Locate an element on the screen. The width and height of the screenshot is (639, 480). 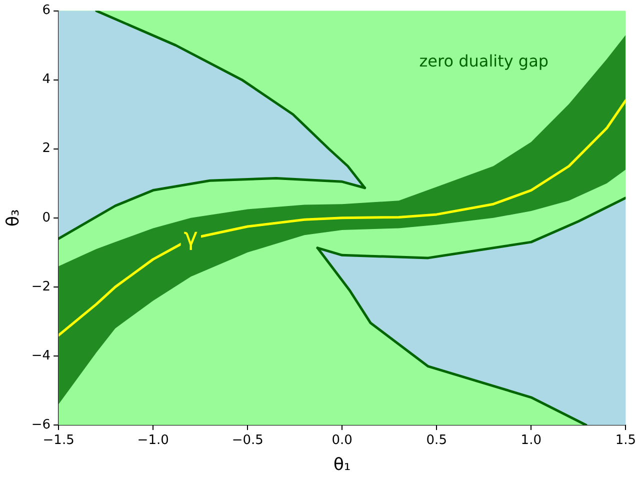
y-tick-label: −4 is located at coordinates (41, 356).